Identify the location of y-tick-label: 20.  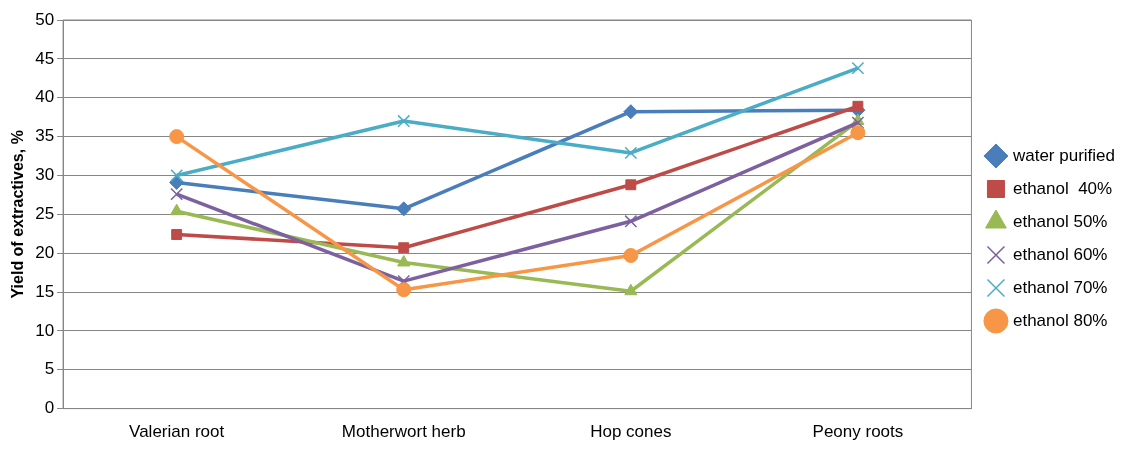
(45, 252).